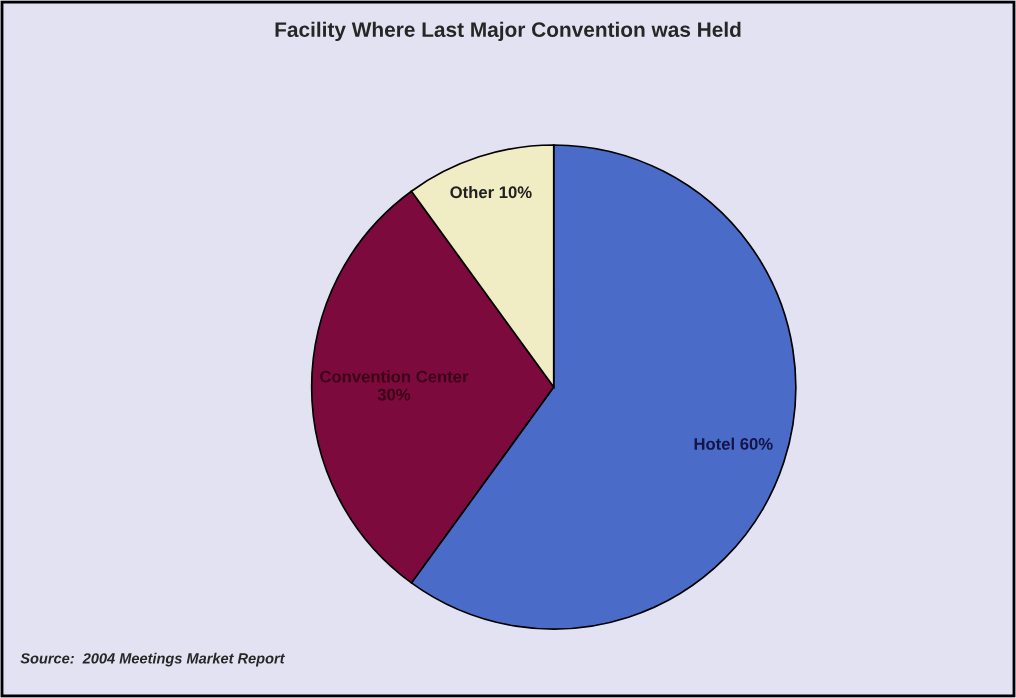 This screenshot has width=1016, height=698. Describe the element at coordinates (394, 376) in the screenshot. I see `slice-label: Convention Center` at that location.